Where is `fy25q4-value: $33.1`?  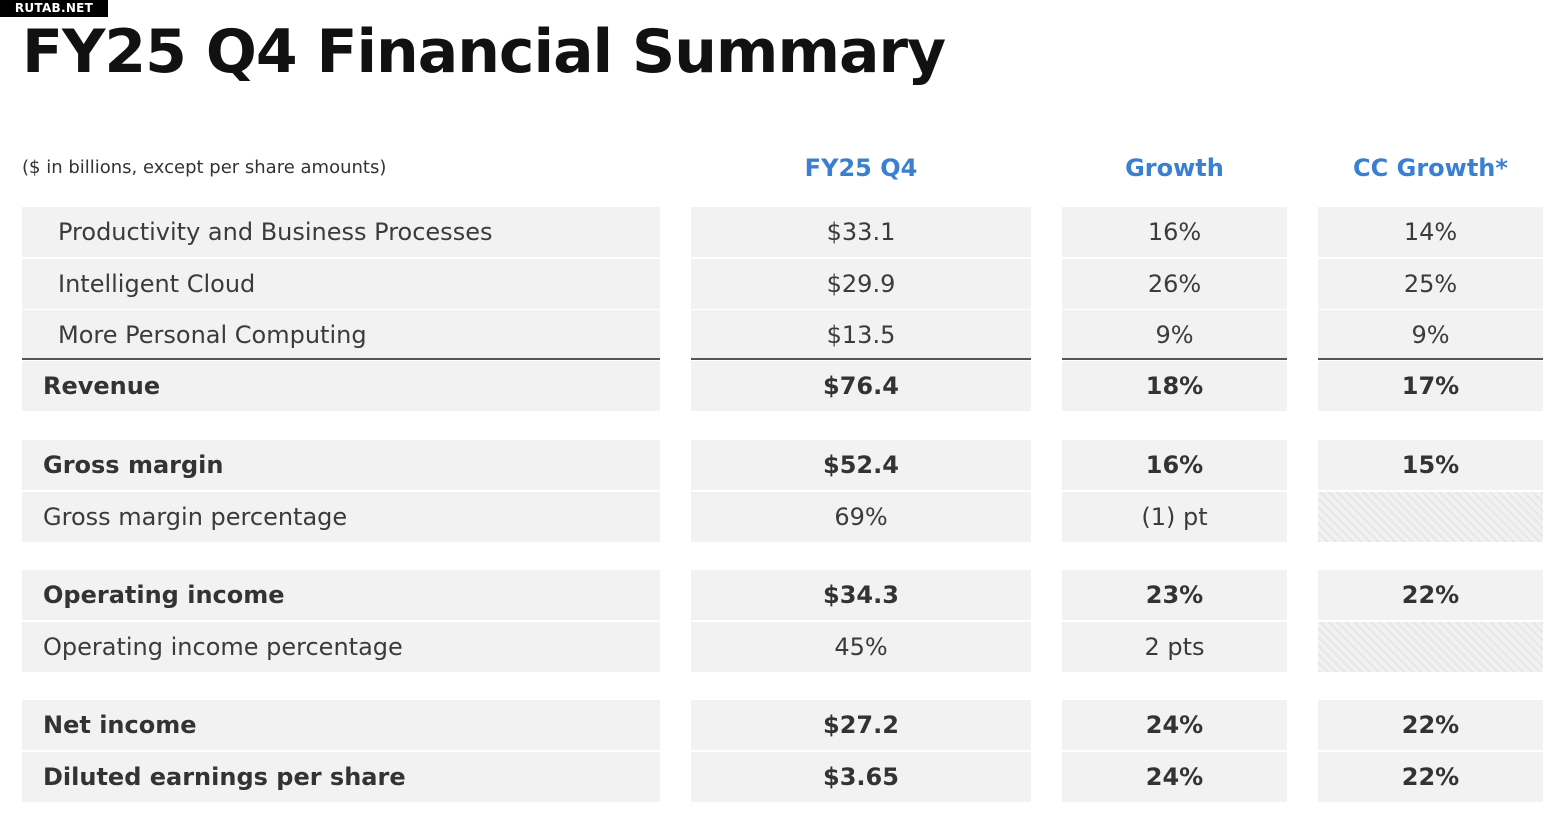
fy25q4-value: $33.1 is located at coordinates (861, 232).